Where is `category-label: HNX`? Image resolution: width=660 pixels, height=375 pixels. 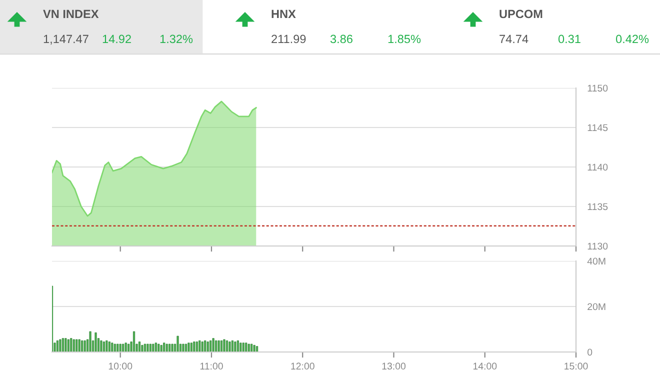 category-label: HNX is located at coordinates (284, 14).